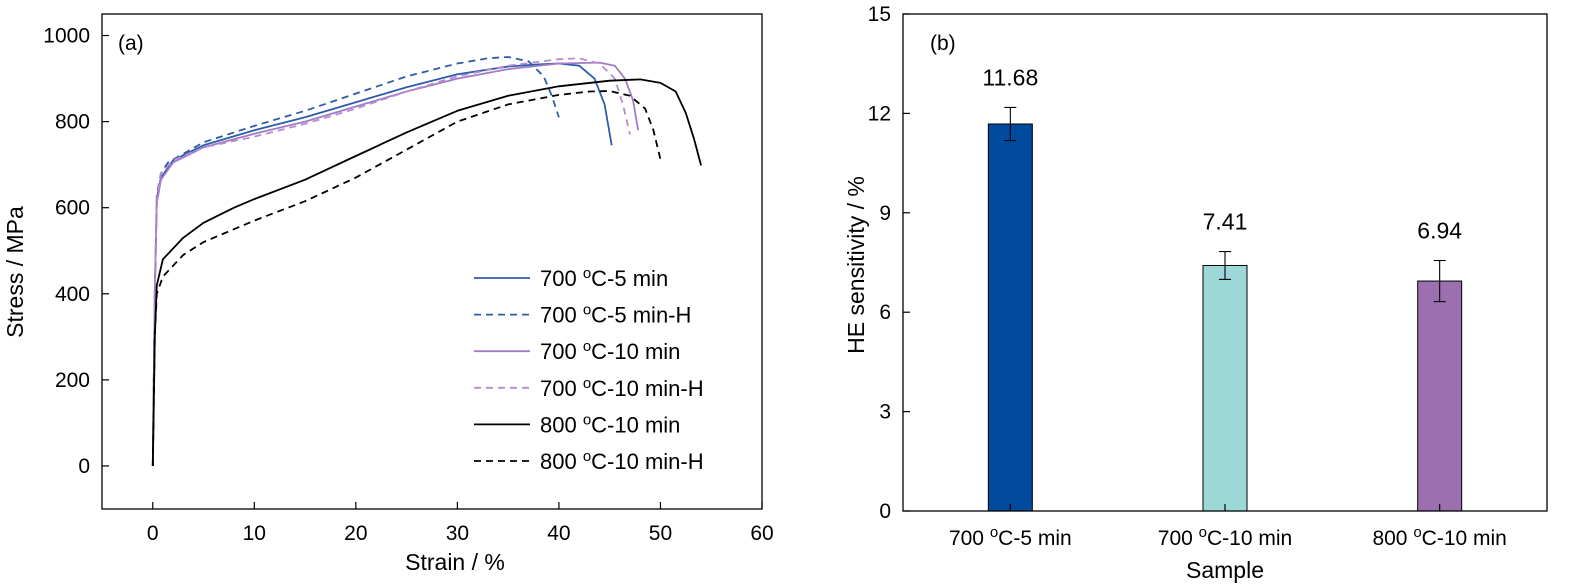 The width and height of the screenshot is (1571, 587). What do you see at coordinates (856, 265) in the screenshot?
I see `y-axis-label-b: HE sensitivity / %` at bounding box center [856, 265].